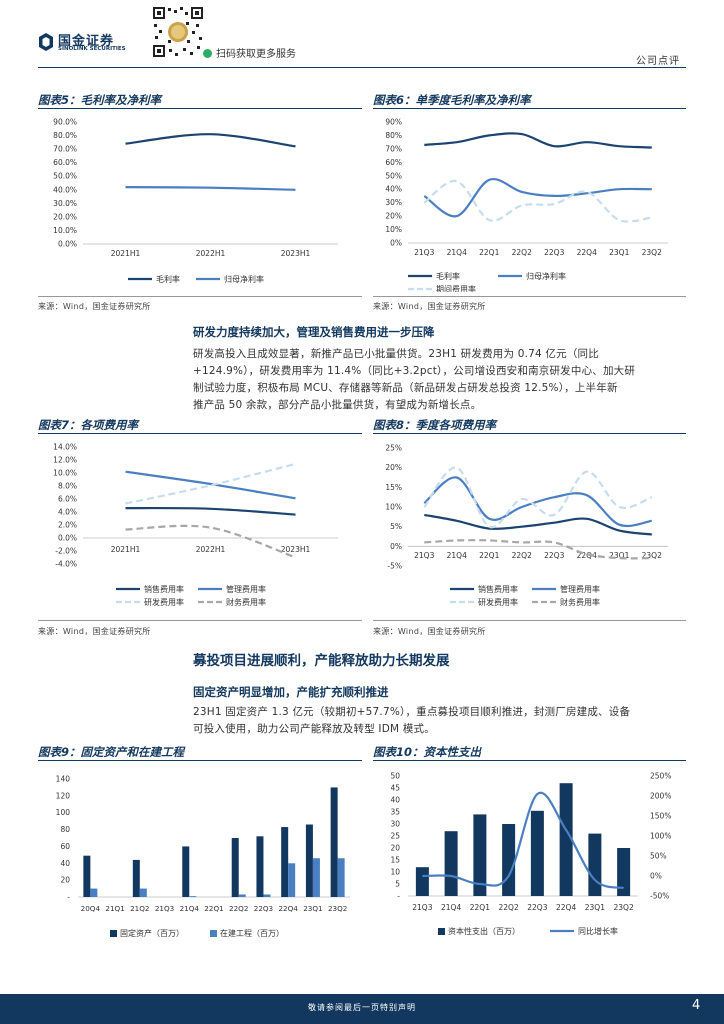 Image resolution: width=724 pixels, height=1024 pixels. Describe the element at coordinates (94, 631) in the screenshot. I see `fig7-source: 来源：Wind，国金证券研究所` at that location.